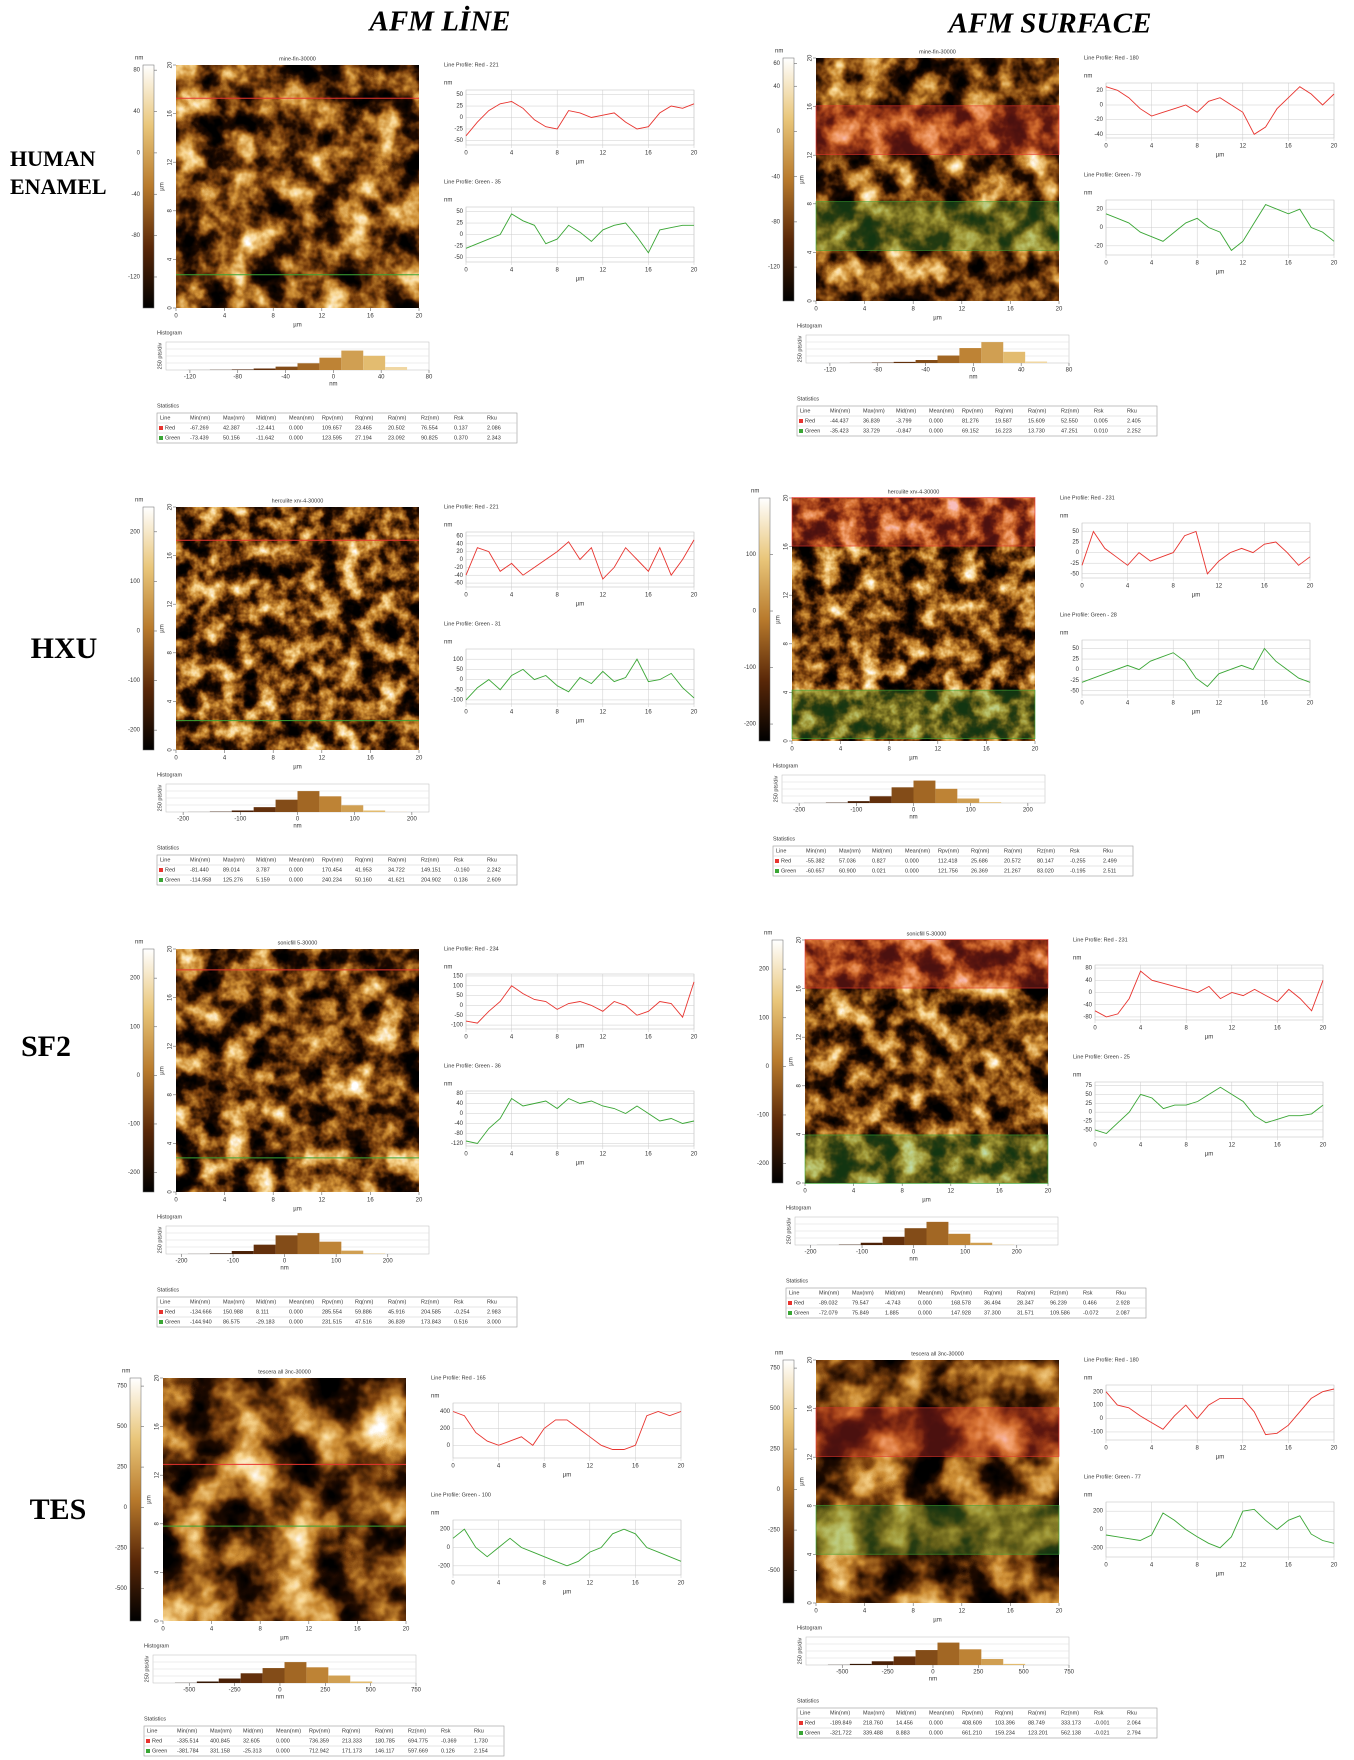 The image size is (1354, 1760). What do you see at coordinates (914, 310) in the screenshot?
I see `image-x-tick-label: 8` at bounding box center [914, 310].